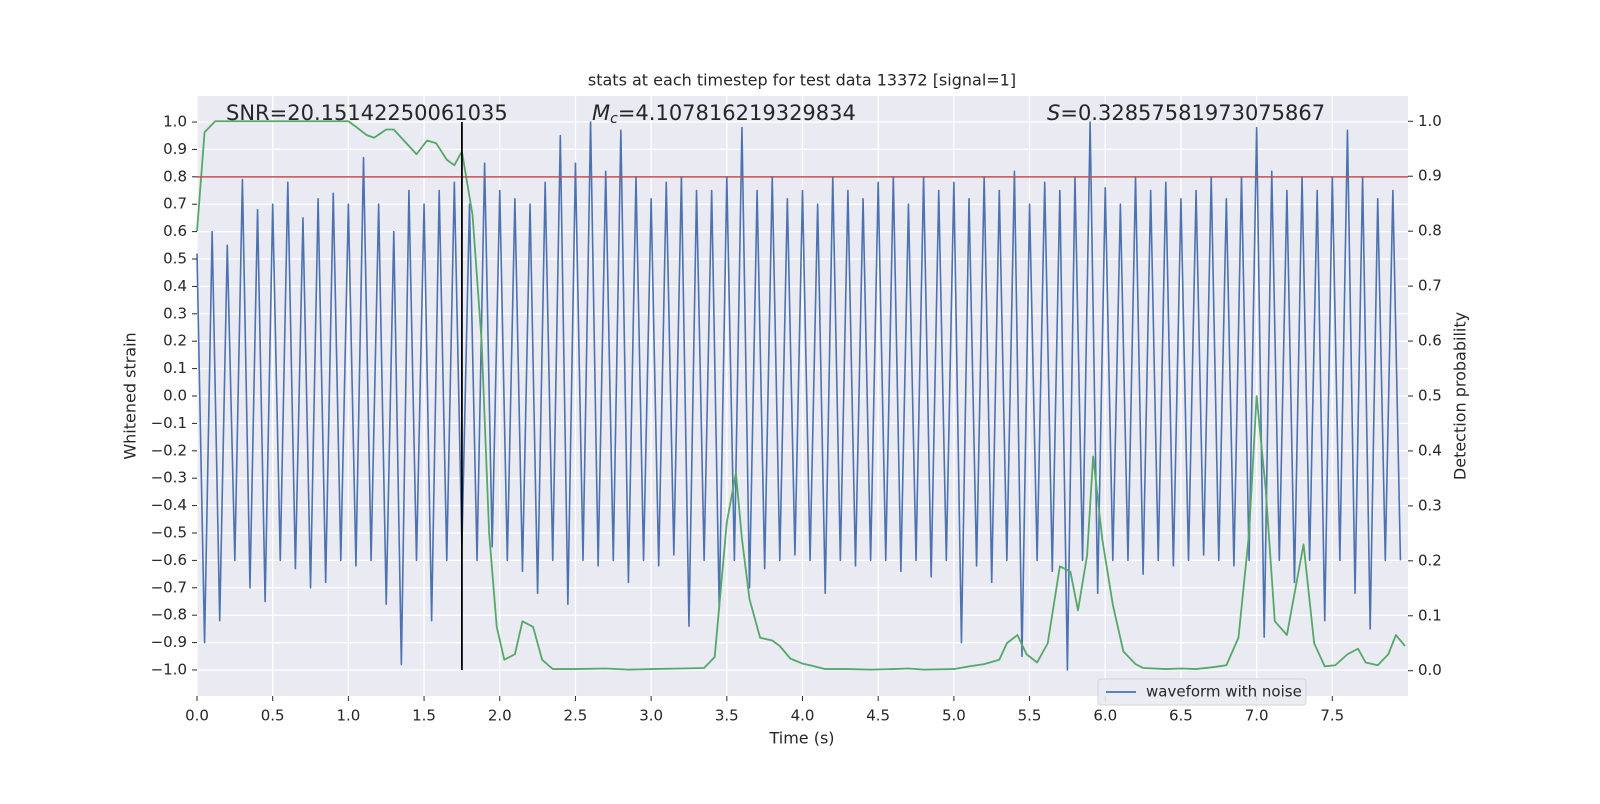 This screenshot has height=804, width=1600. What do you see at coordinates (803, 716) in the screenshot?
I see `x-tick-label: 4.0` at bounding box center [803, 716].